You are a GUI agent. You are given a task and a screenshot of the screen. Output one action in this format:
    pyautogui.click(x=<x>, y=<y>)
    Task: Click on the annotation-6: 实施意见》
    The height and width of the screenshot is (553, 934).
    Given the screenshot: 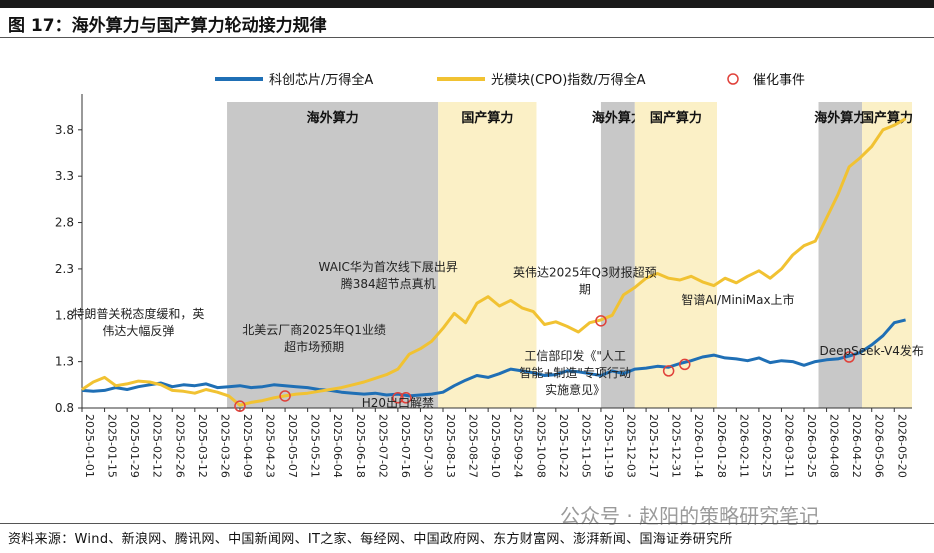 What is the action you would take?
    pyautogui.click(x=575, y=389)
    